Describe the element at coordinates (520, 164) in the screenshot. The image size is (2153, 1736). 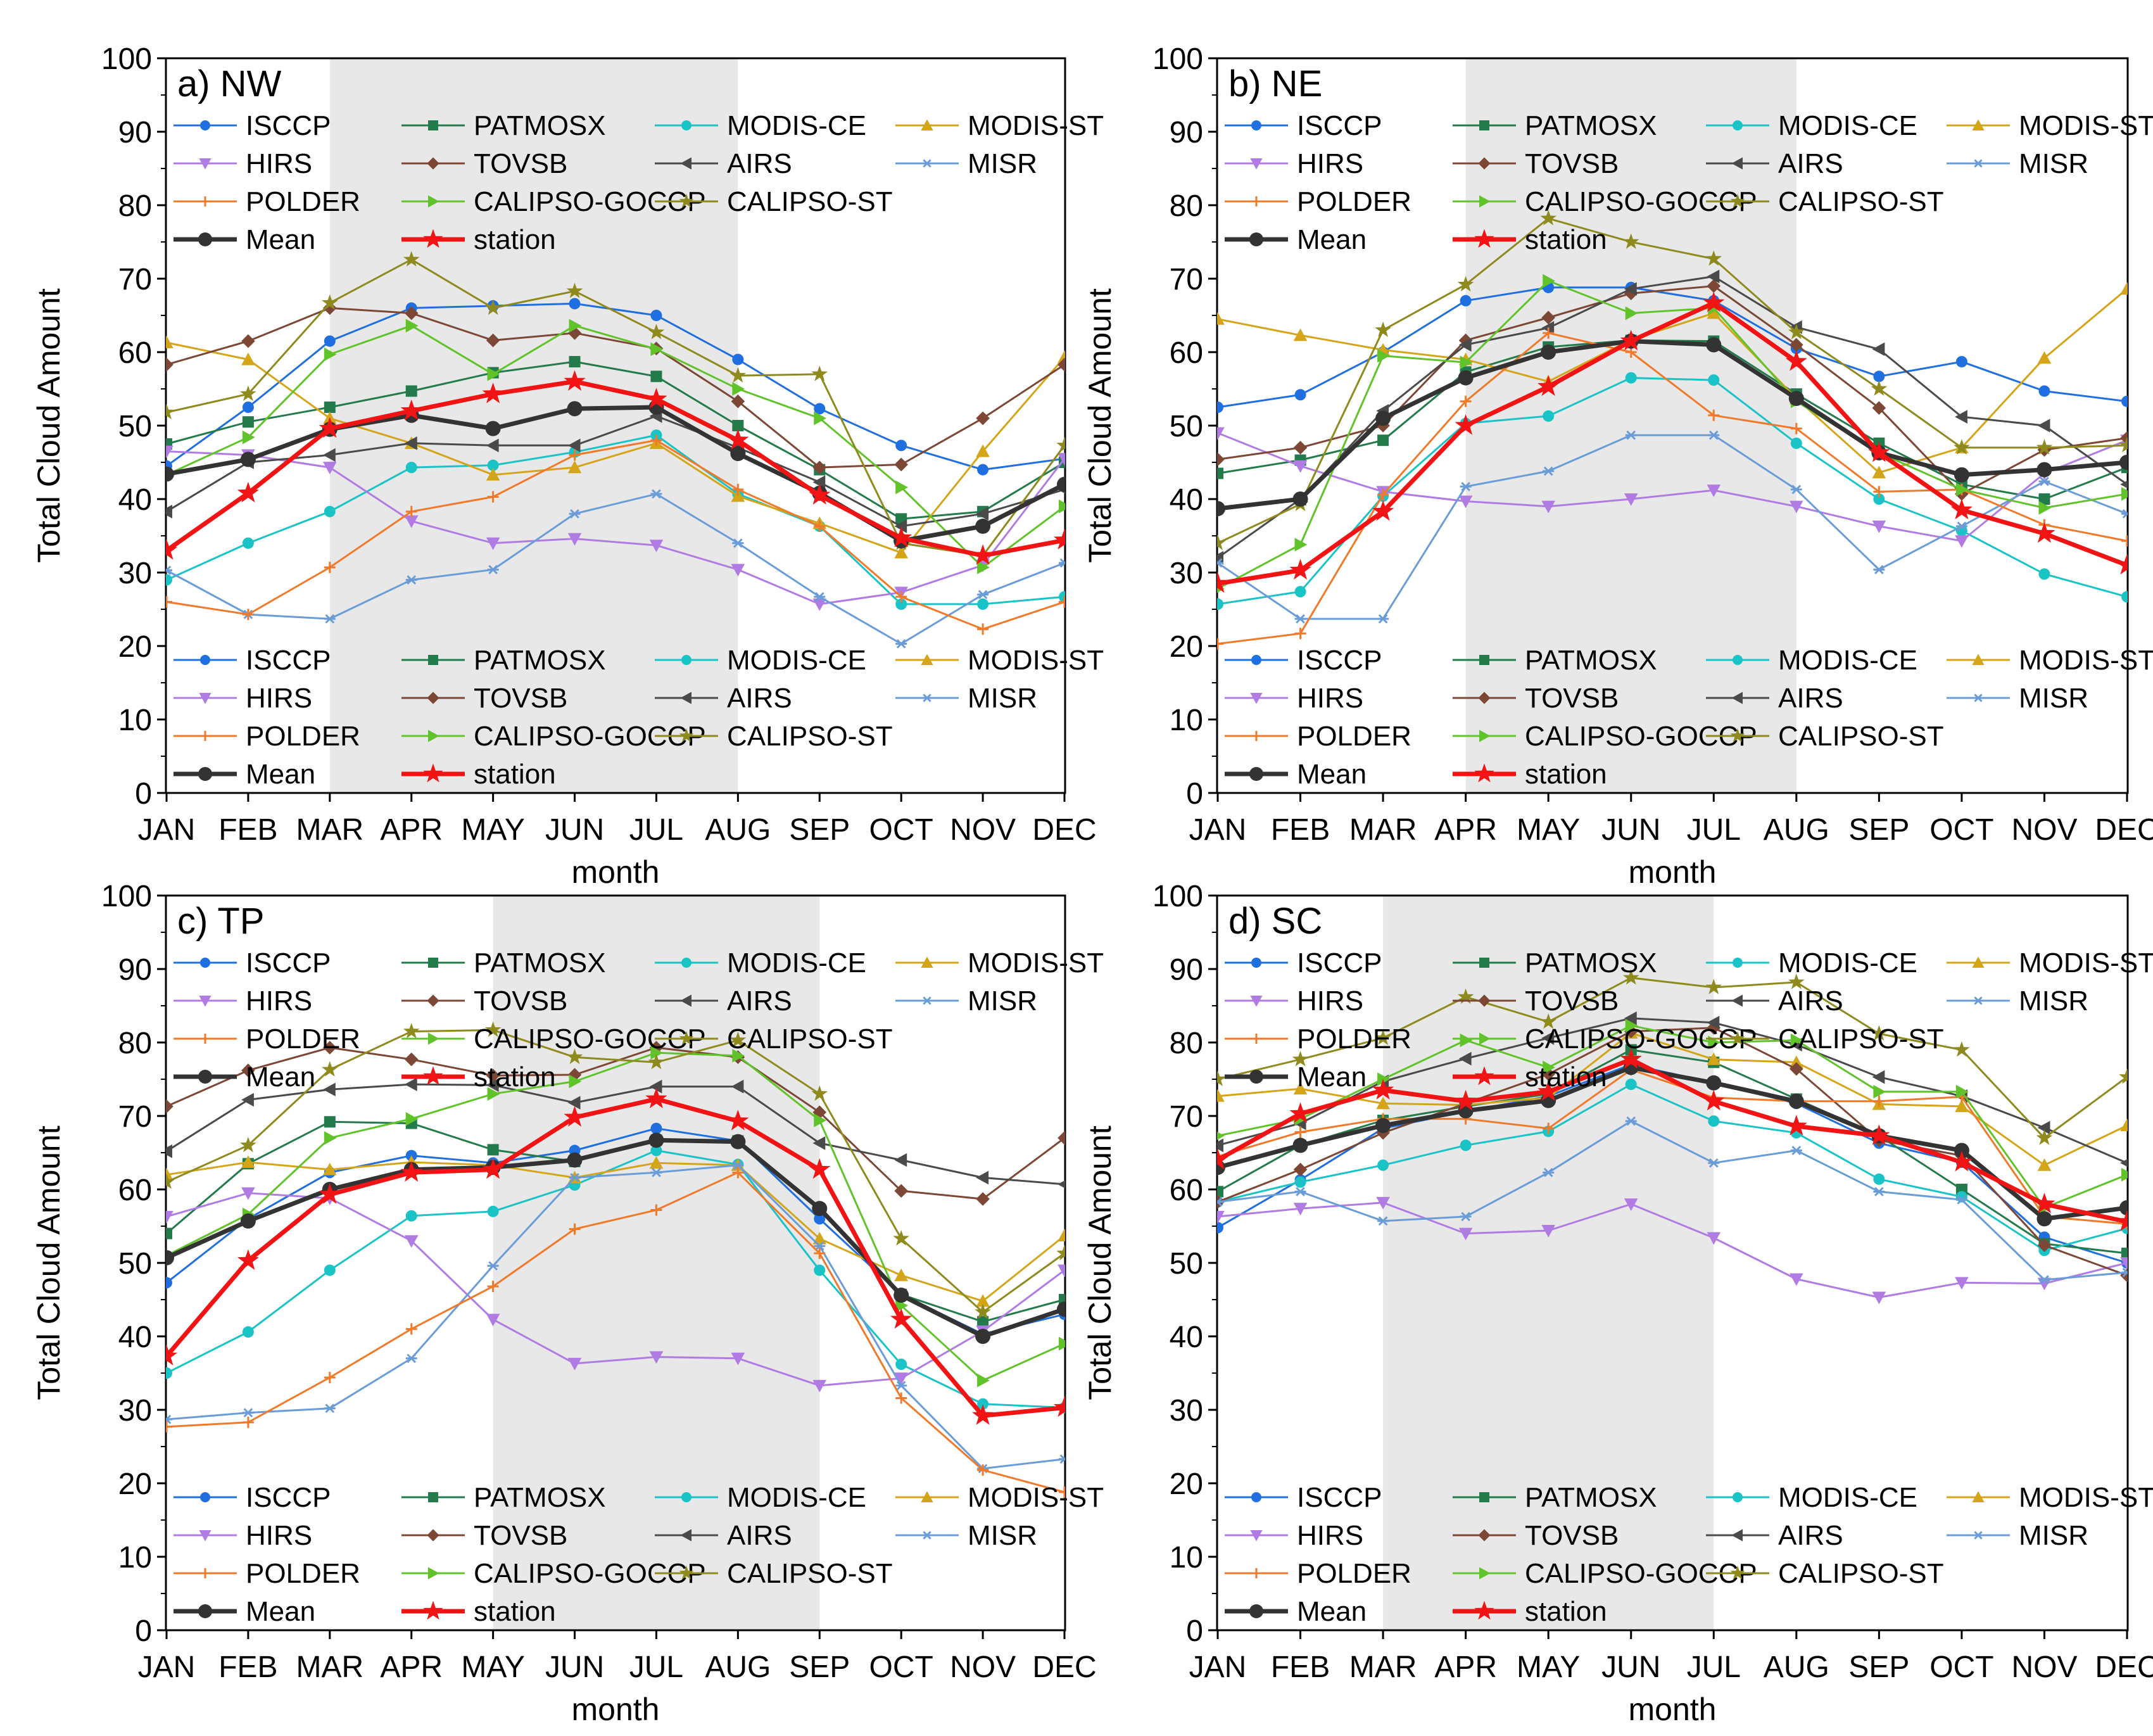
I see `legend-label: TOVSB` at that location.